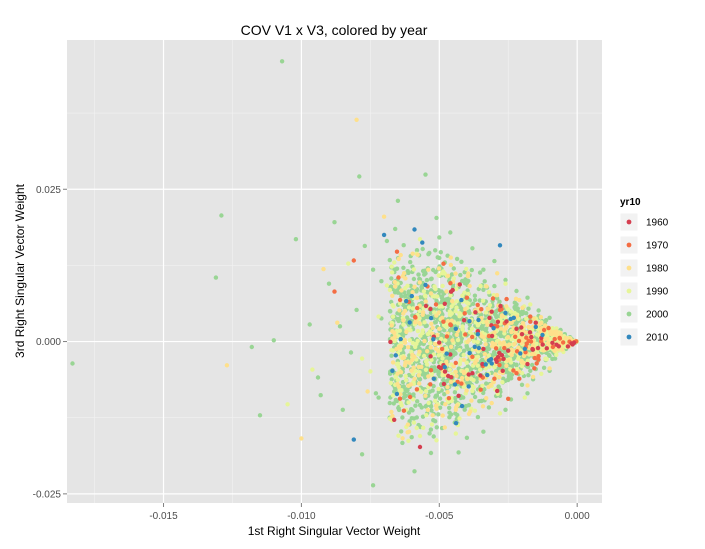 This screenshot has width=705, height=549. I want to click on x-tick-label: -0.015, so click(163, 516).